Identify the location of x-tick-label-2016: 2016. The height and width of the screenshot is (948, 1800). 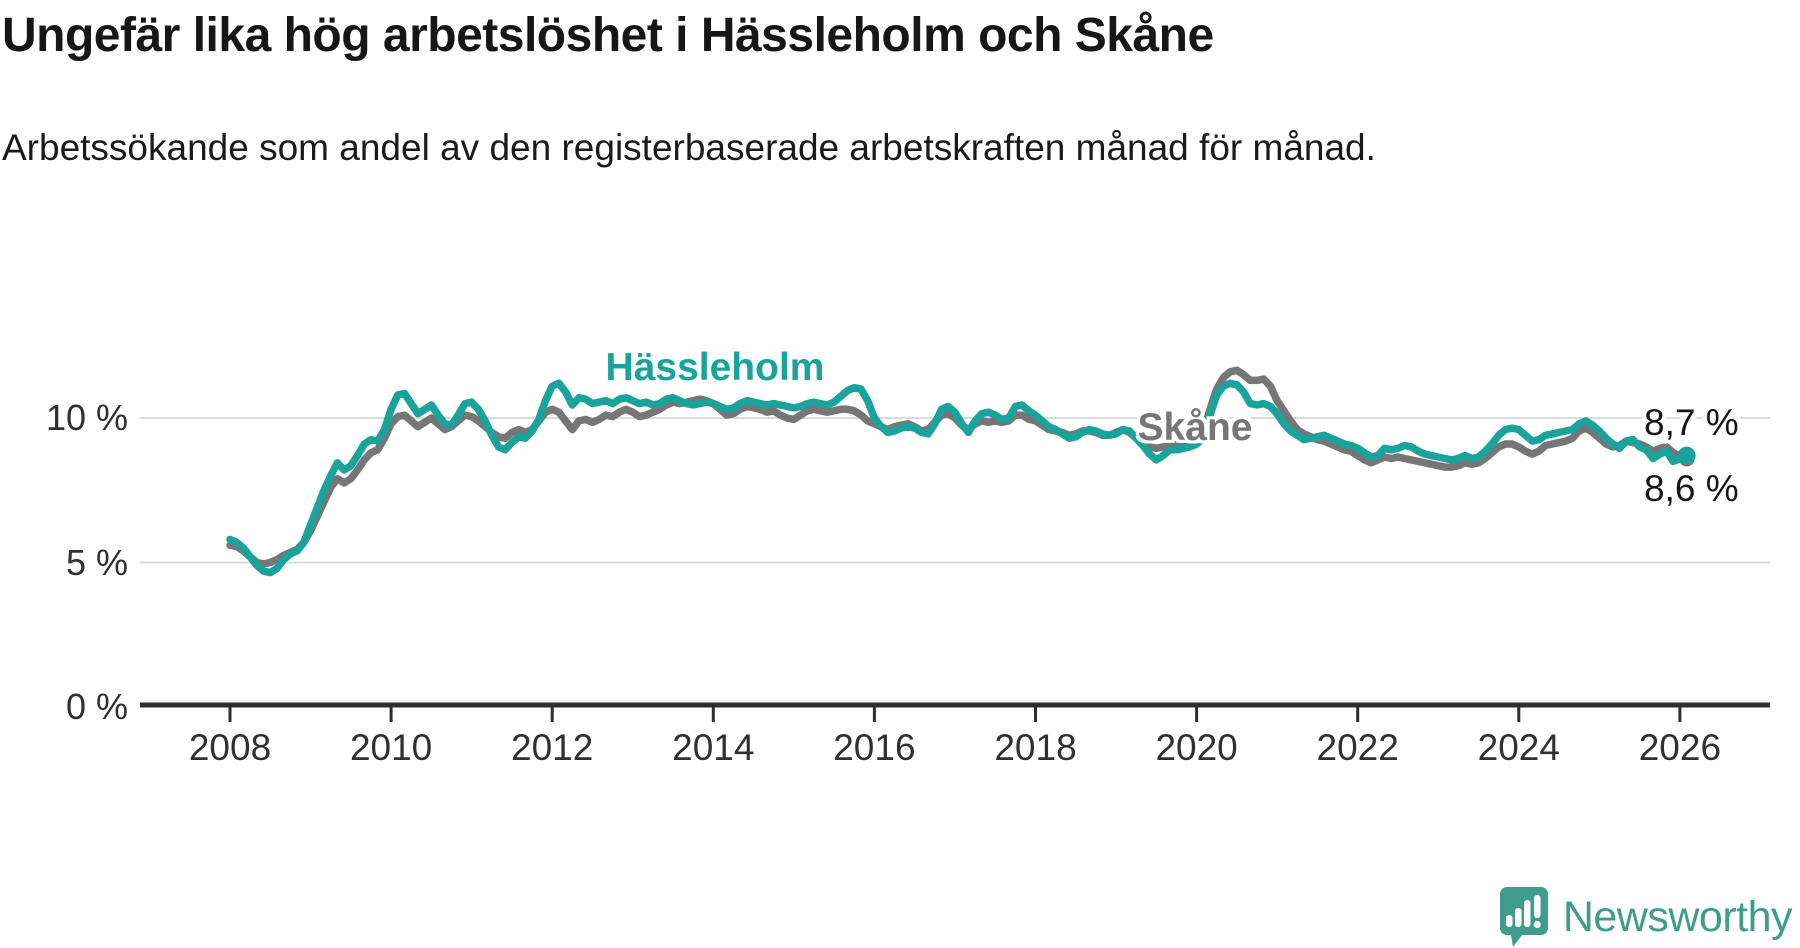
(874, 747).